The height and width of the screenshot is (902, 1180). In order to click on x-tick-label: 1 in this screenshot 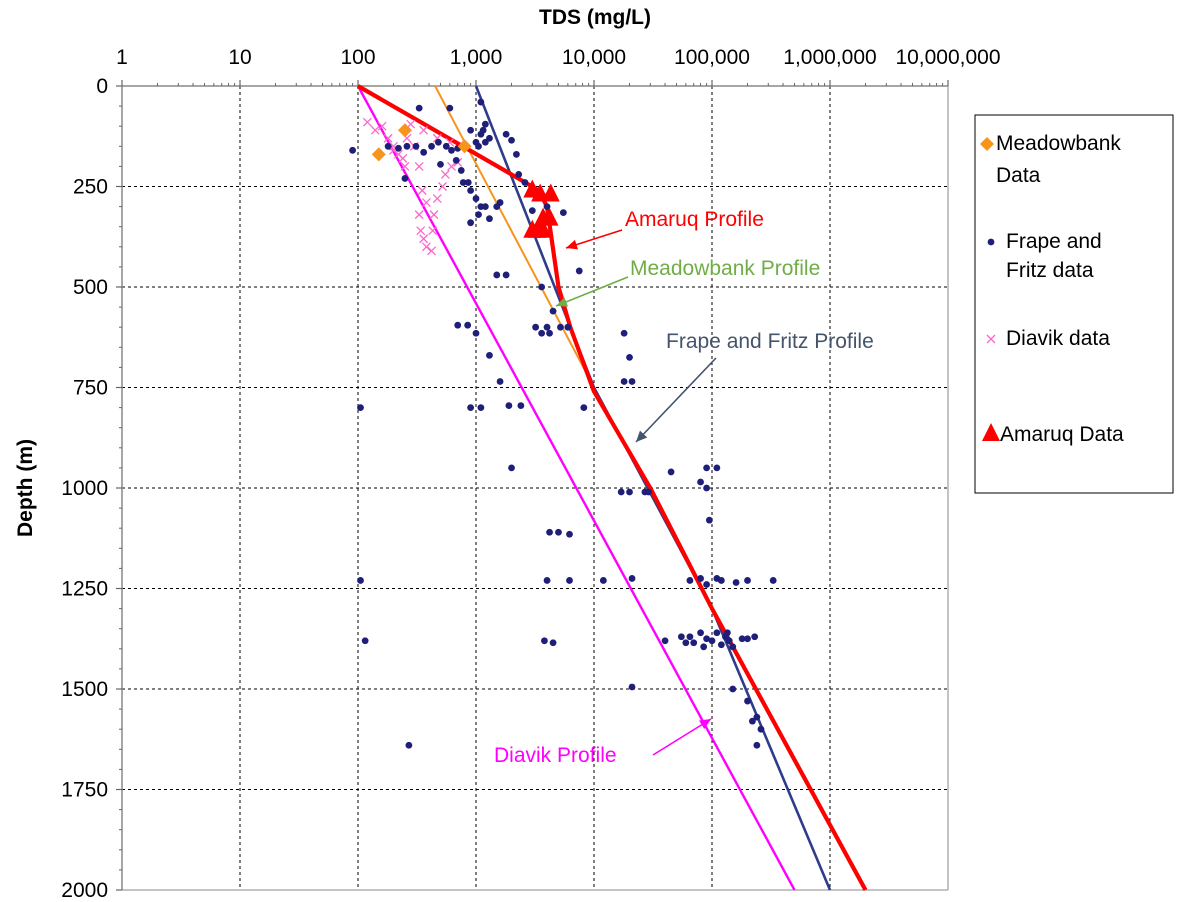, I will do `click(122, 57)`.